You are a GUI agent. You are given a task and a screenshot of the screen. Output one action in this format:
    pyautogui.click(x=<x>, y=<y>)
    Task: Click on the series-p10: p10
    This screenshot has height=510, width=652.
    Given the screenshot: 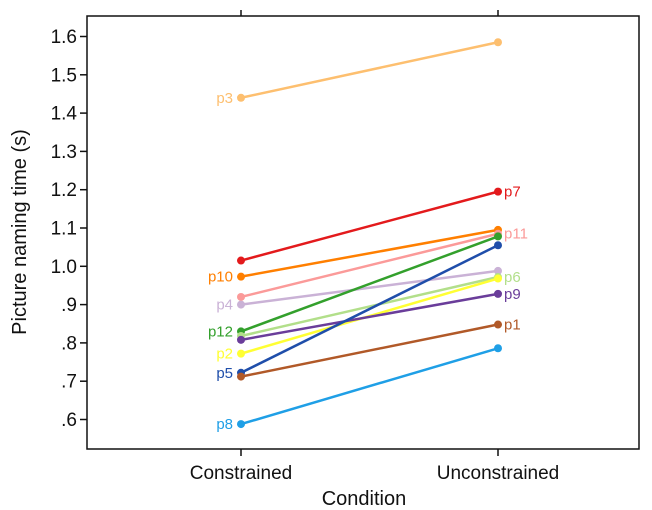 What is the action you would take?
    pyautogui.click(x=355, y=255)
    